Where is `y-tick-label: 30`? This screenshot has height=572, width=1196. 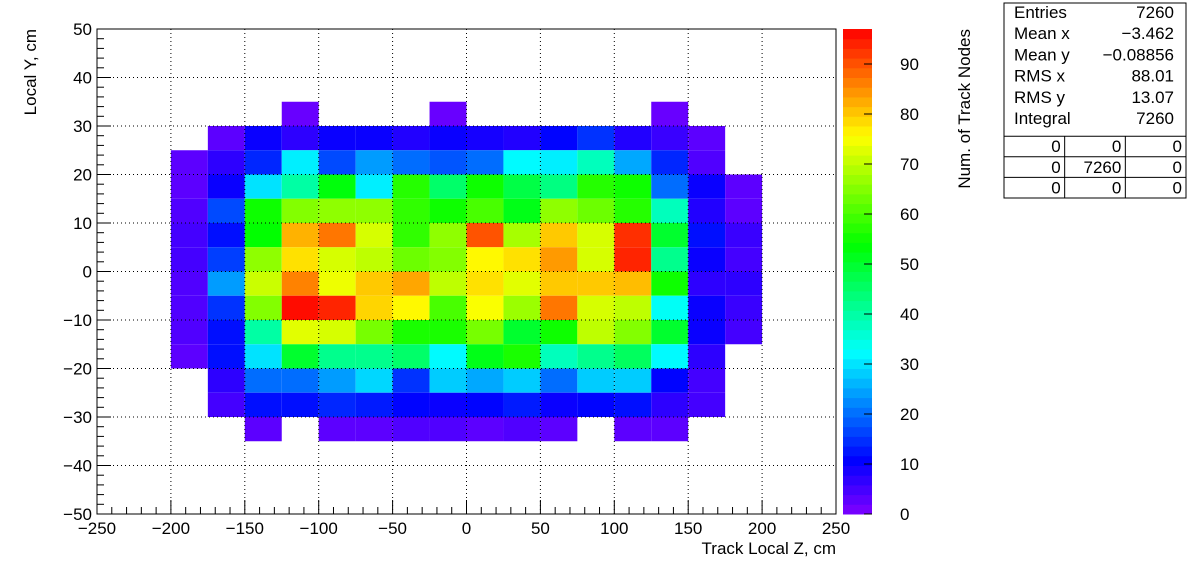 y-tick-label: 30 is located at coordinates (82, 126).